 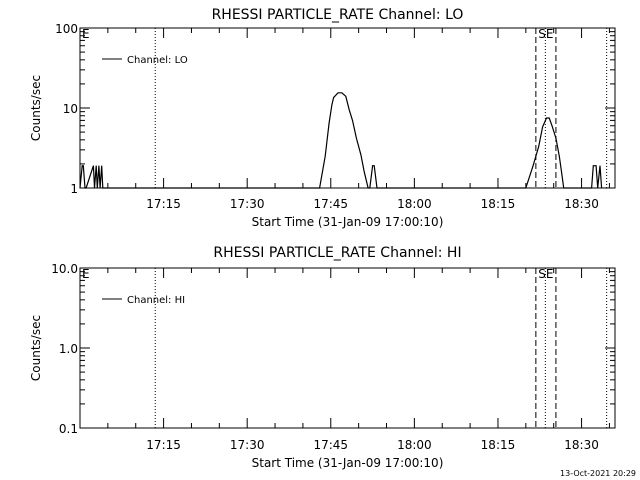 What do you see at coordinates (36, 348) in the screenshot?
I see `chart2-y-axis-label: Counts/sec` at bounding box center [36, 348].